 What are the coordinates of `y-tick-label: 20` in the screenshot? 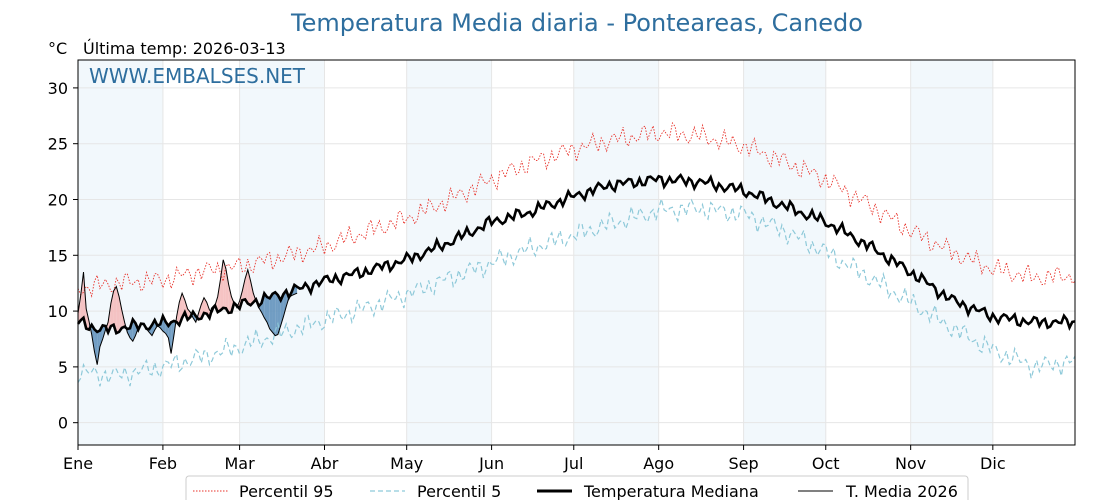 It's located at (58, 199).